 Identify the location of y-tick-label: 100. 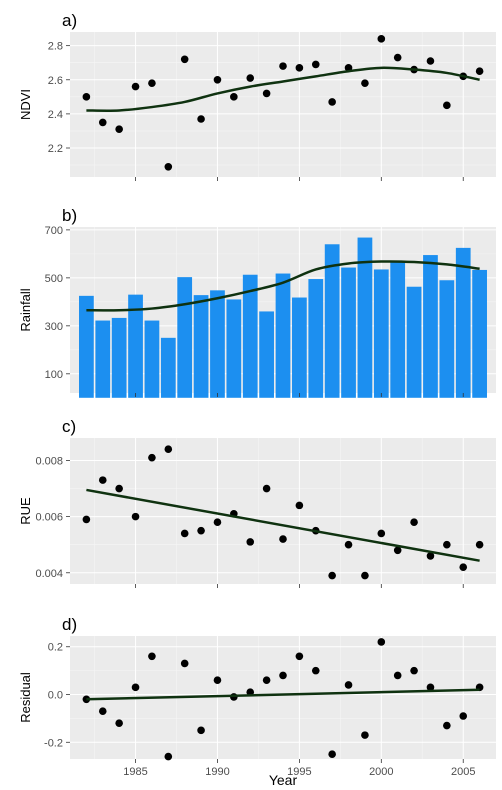
(54, 375).